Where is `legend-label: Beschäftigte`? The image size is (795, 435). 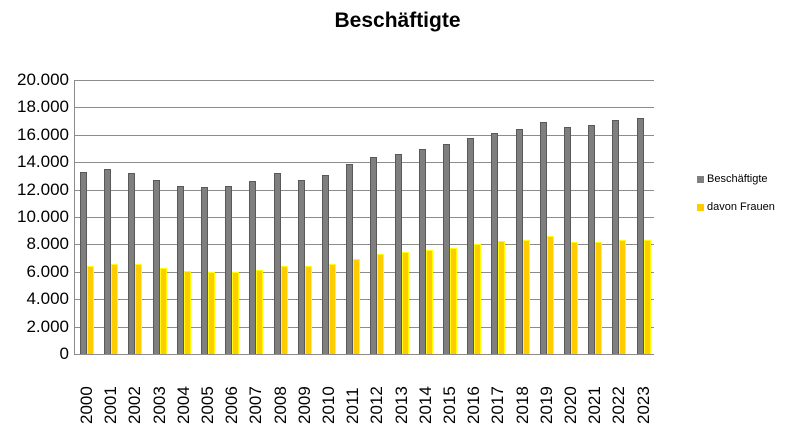
legend-label: Beschäftigte is located at coordinates (737, 179).